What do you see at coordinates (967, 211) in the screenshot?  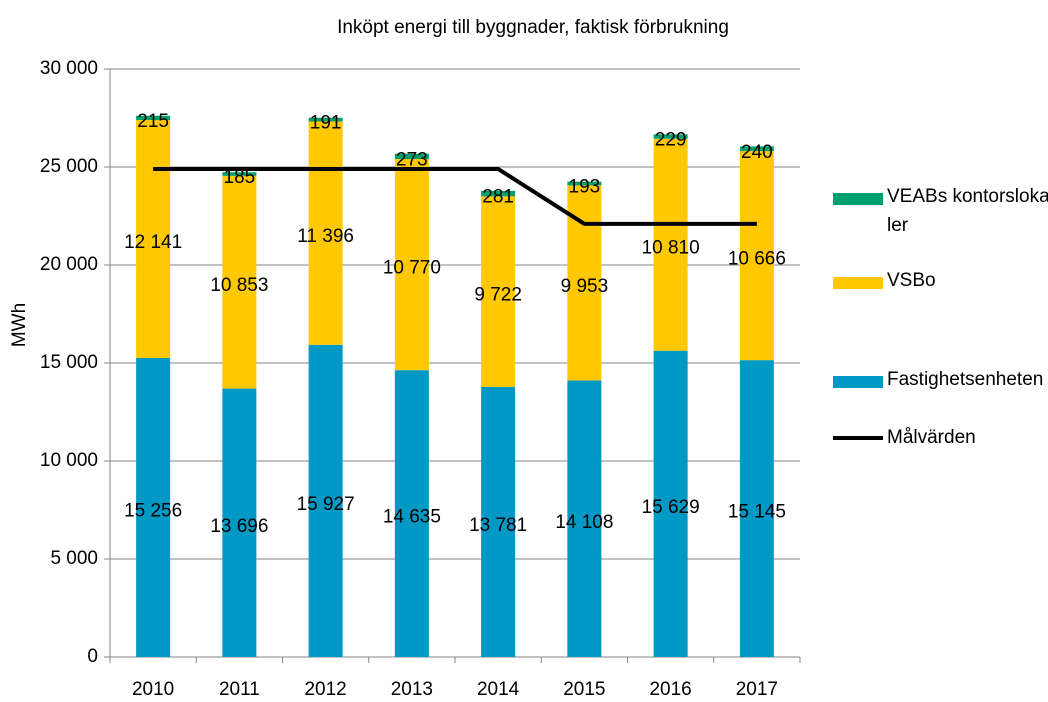 I see `legend-label: VEABs kontorslokaler` at bounding box center [967, 211].